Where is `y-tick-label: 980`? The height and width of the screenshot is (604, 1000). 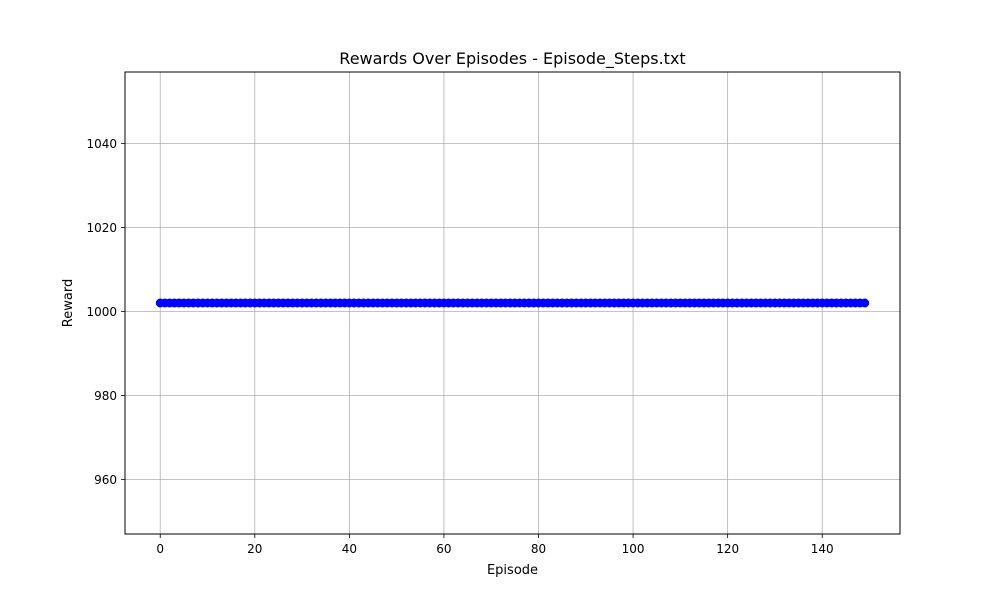
y-tick-label: 980 is located at coordinates (105, 396).